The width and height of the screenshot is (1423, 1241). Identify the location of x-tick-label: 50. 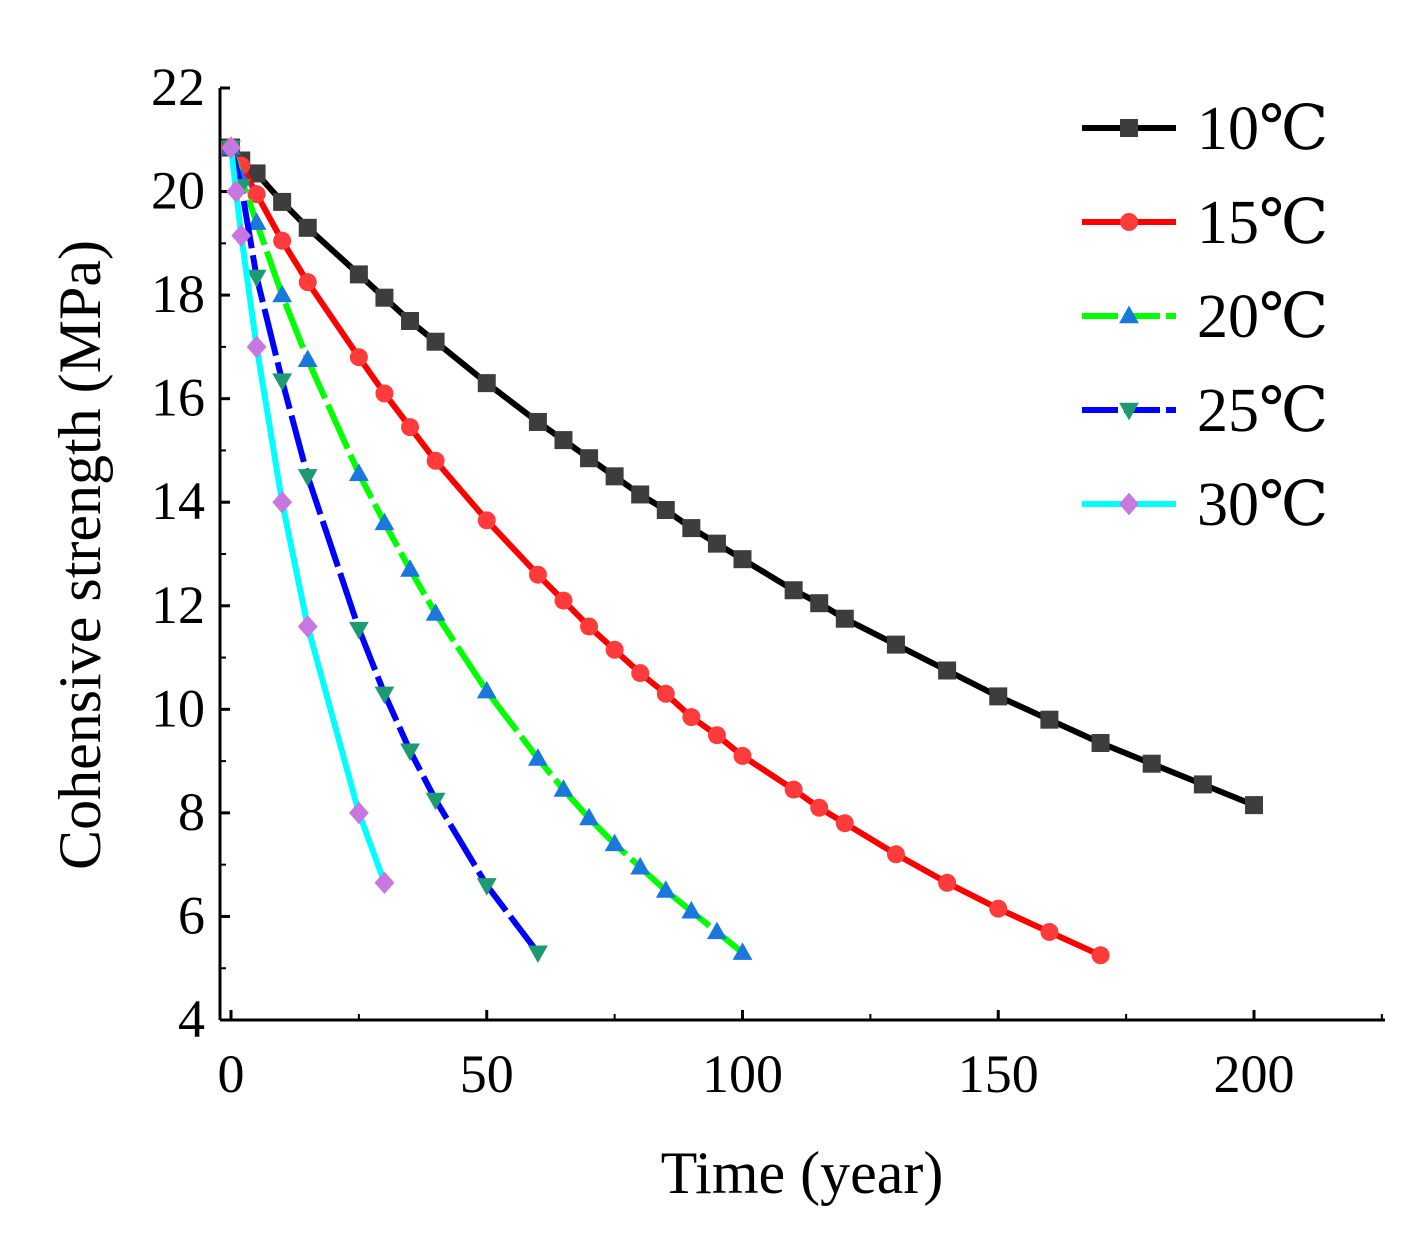
(487, 1074).